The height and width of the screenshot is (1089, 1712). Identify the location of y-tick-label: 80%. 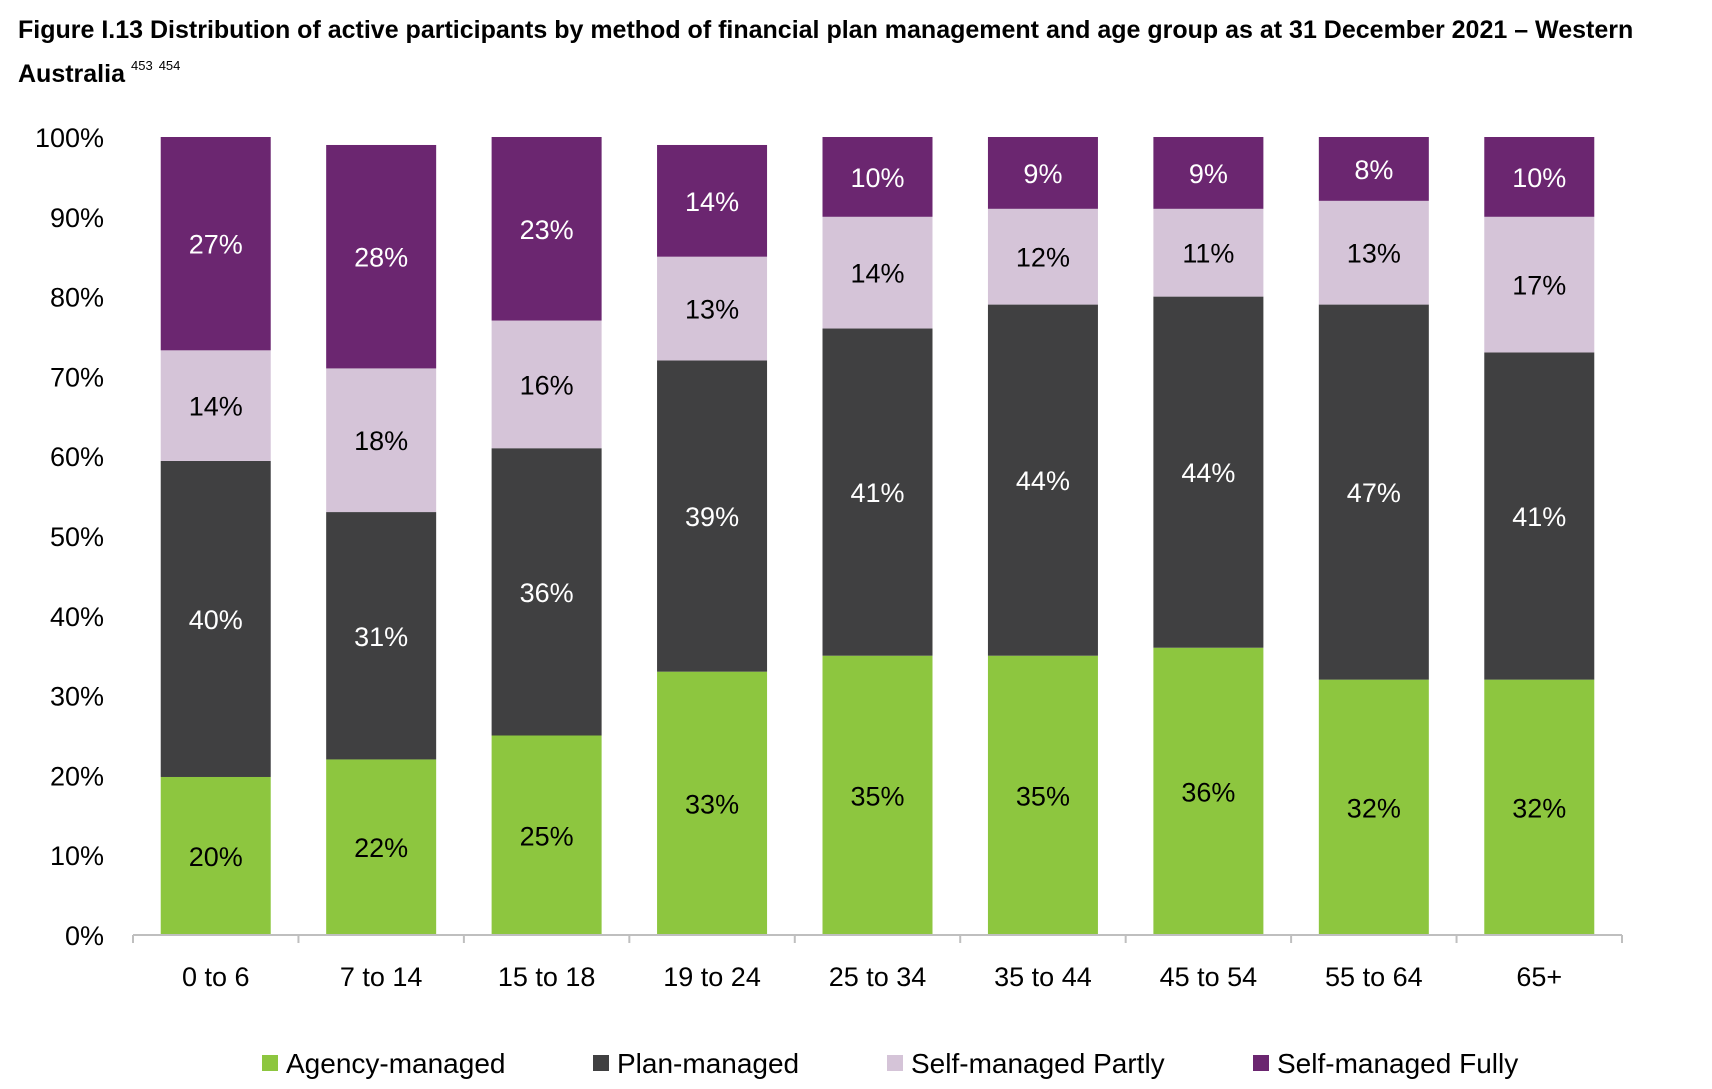
(77, 298).